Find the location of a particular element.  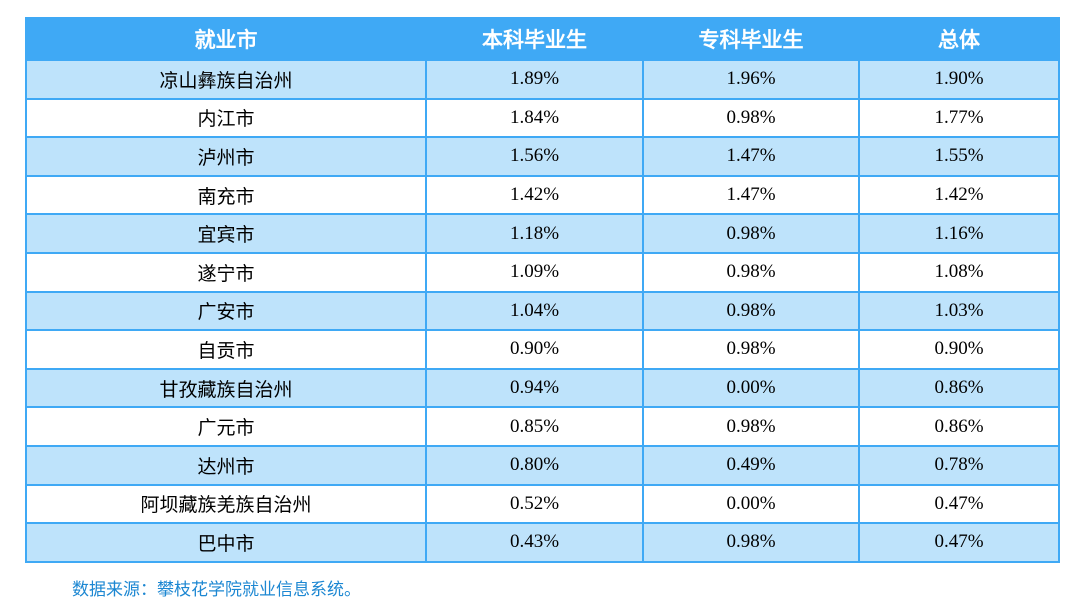

city-cell: 广元市 is located at coordinates (226, 426).